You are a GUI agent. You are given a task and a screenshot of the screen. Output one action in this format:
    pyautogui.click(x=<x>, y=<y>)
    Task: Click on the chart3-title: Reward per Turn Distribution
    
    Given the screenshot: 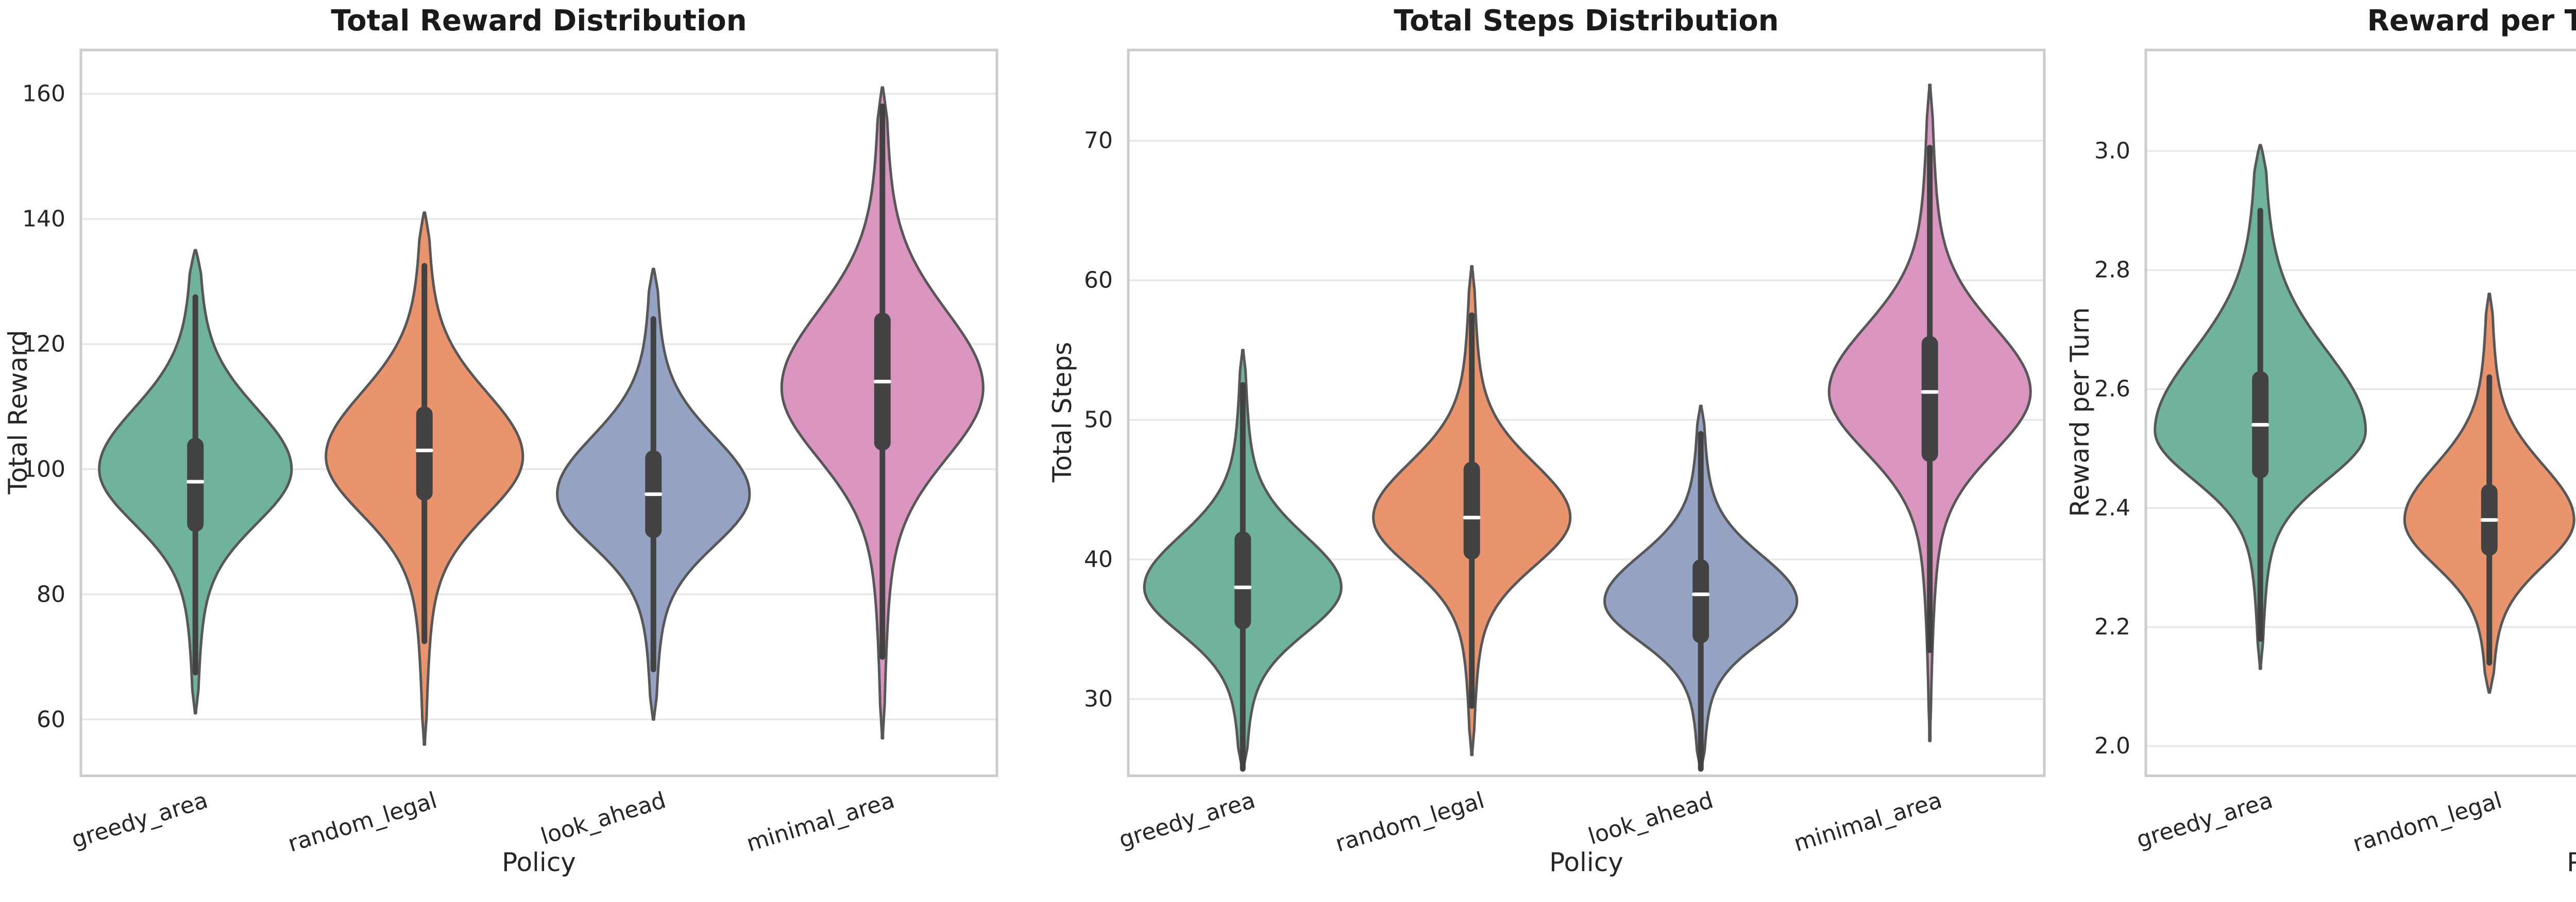 What is the action you would take?
    pyautogui.click(x=2471, y=21)
    